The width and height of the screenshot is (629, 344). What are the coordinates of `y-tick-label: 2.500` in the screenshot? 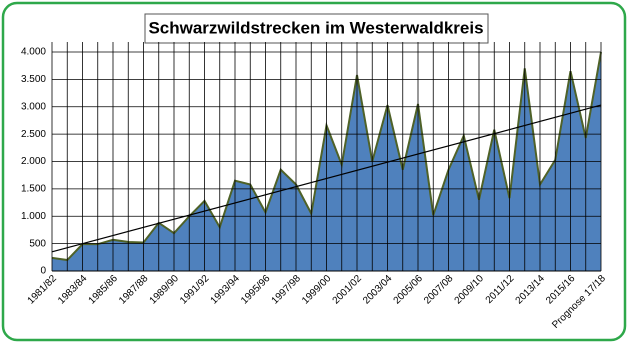 It's located at (33, 134).